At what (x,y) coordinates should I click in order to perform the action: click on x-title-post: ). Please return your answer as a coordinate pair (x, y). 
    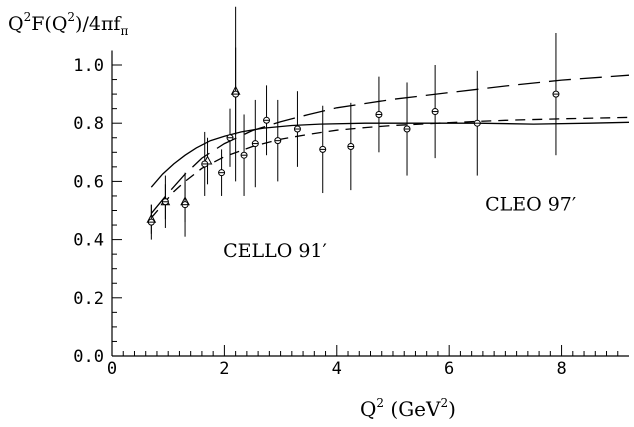
    Looking at the image, I should click on (452, 409).